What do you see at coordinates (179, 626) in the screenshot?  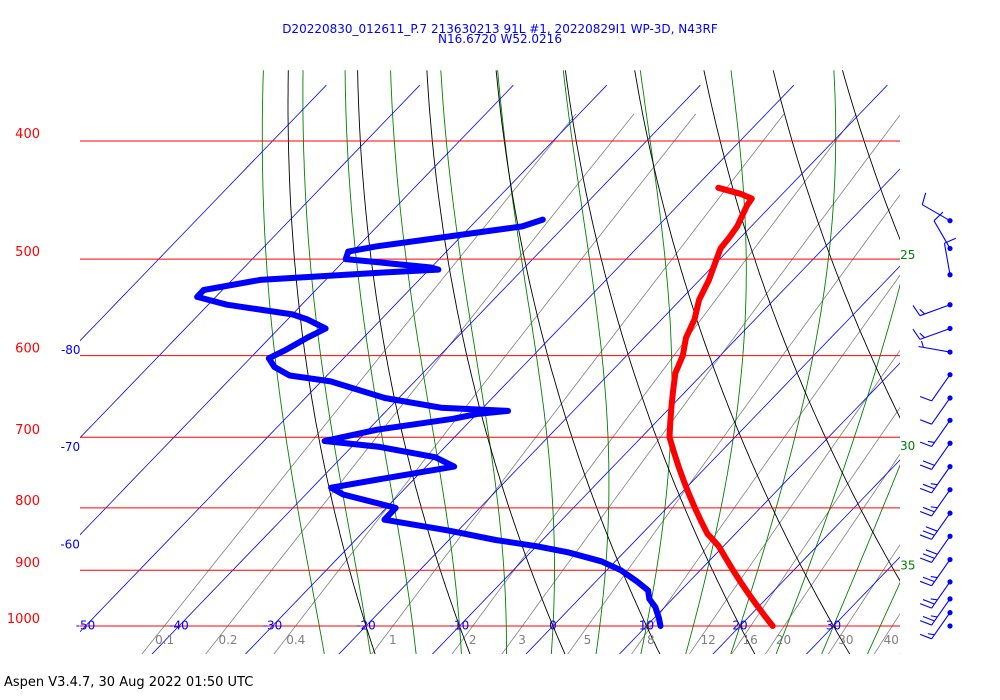 I see `isotherm-label: -40` at bounding box center [179, 626].